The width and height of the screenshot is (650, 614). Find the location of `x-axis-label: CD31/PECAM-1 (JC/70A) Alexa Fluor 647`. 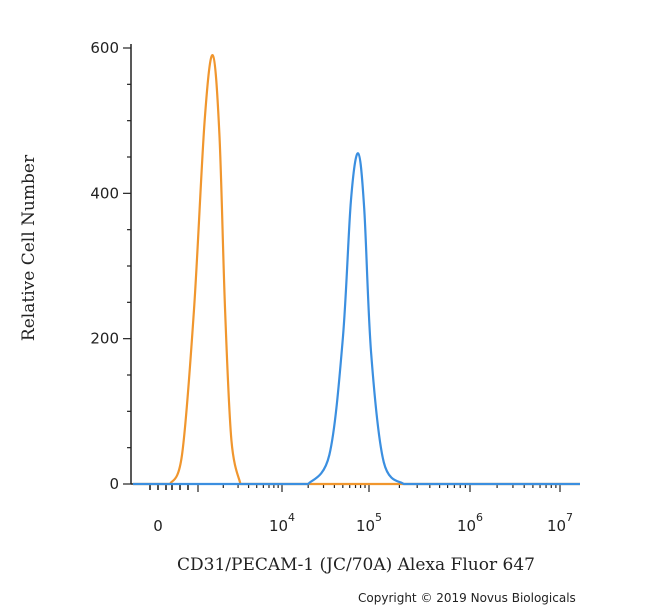

x-axis-label: CD31/PECAM-1 (JC/70A) Alexa Fluor 647 is located at coordinates (356, 565).